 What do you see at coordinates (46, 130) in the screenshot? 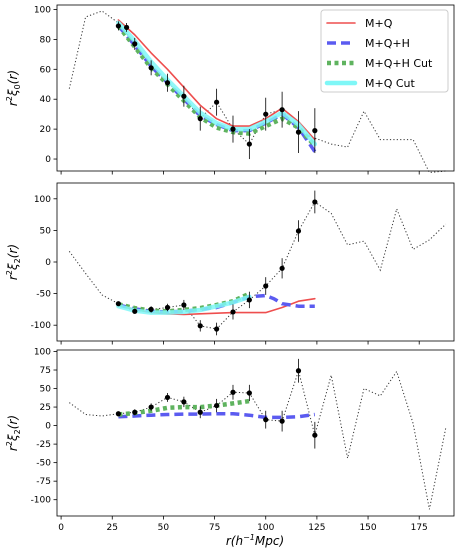
I see `ytick-label: 20` at bounding box center [46, 130].